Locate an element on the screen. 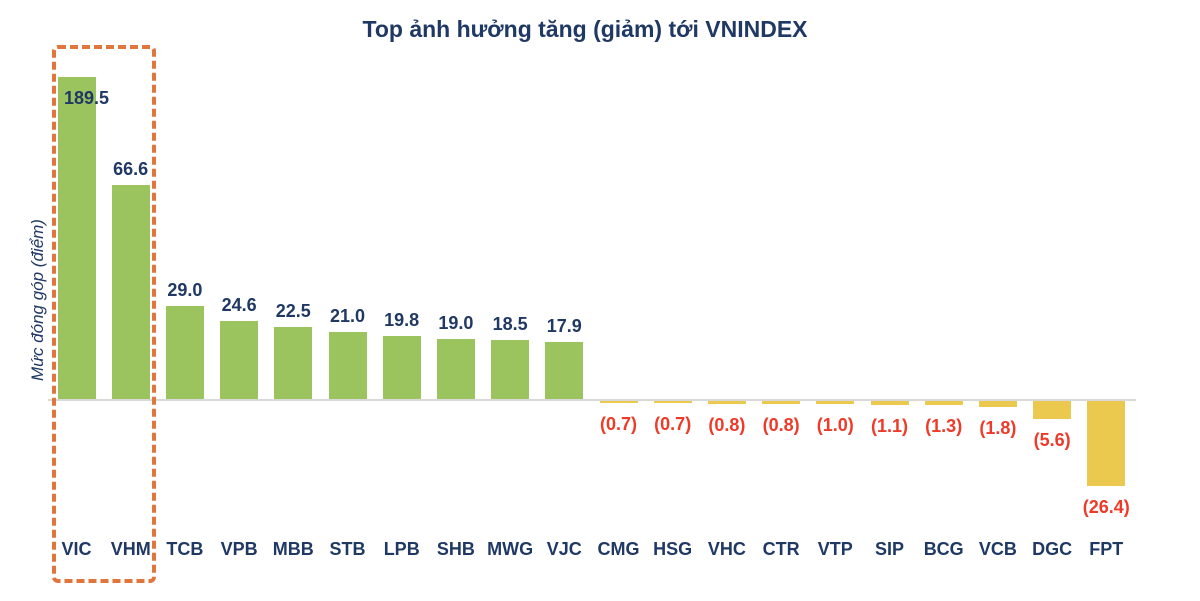 This screenshot has height=601, width=1200. value-label-LPB: 19.8 is located at coordinates (402, 320).